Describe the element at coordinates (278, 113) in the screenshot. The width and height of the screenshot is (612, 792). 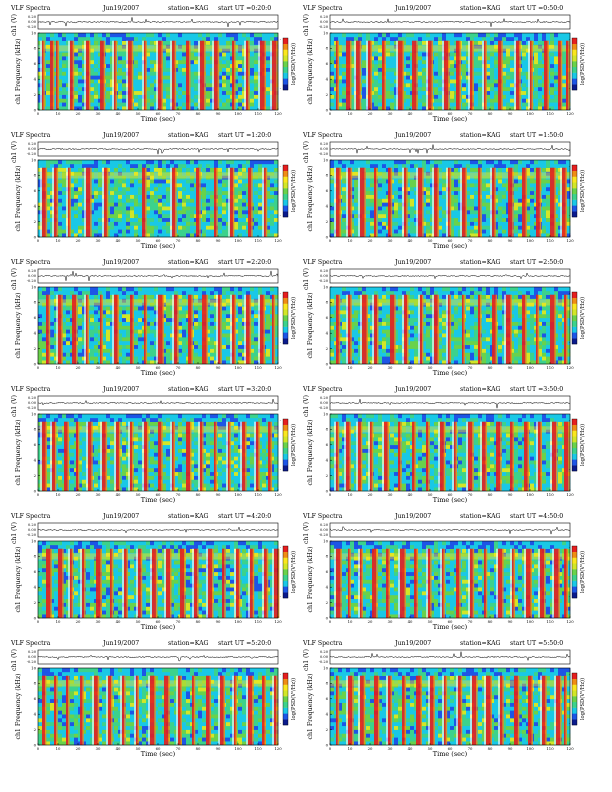
I see `x-tick-label: 120` at that location.